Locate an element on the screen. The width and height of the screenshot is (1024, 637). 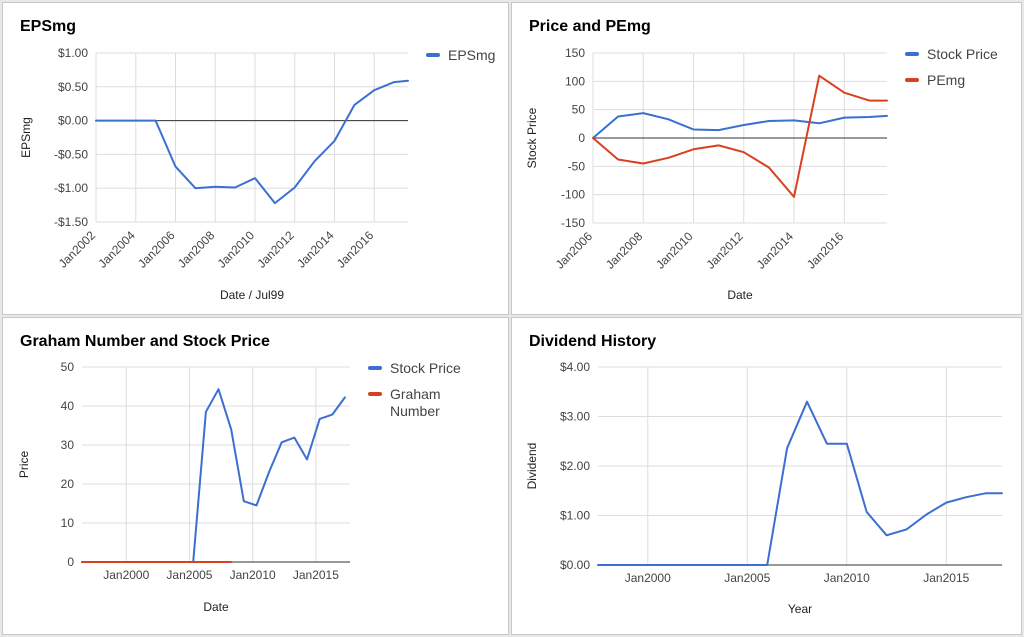
x-axis-title: Date / Jul99 is located at coordinates (252, 295).